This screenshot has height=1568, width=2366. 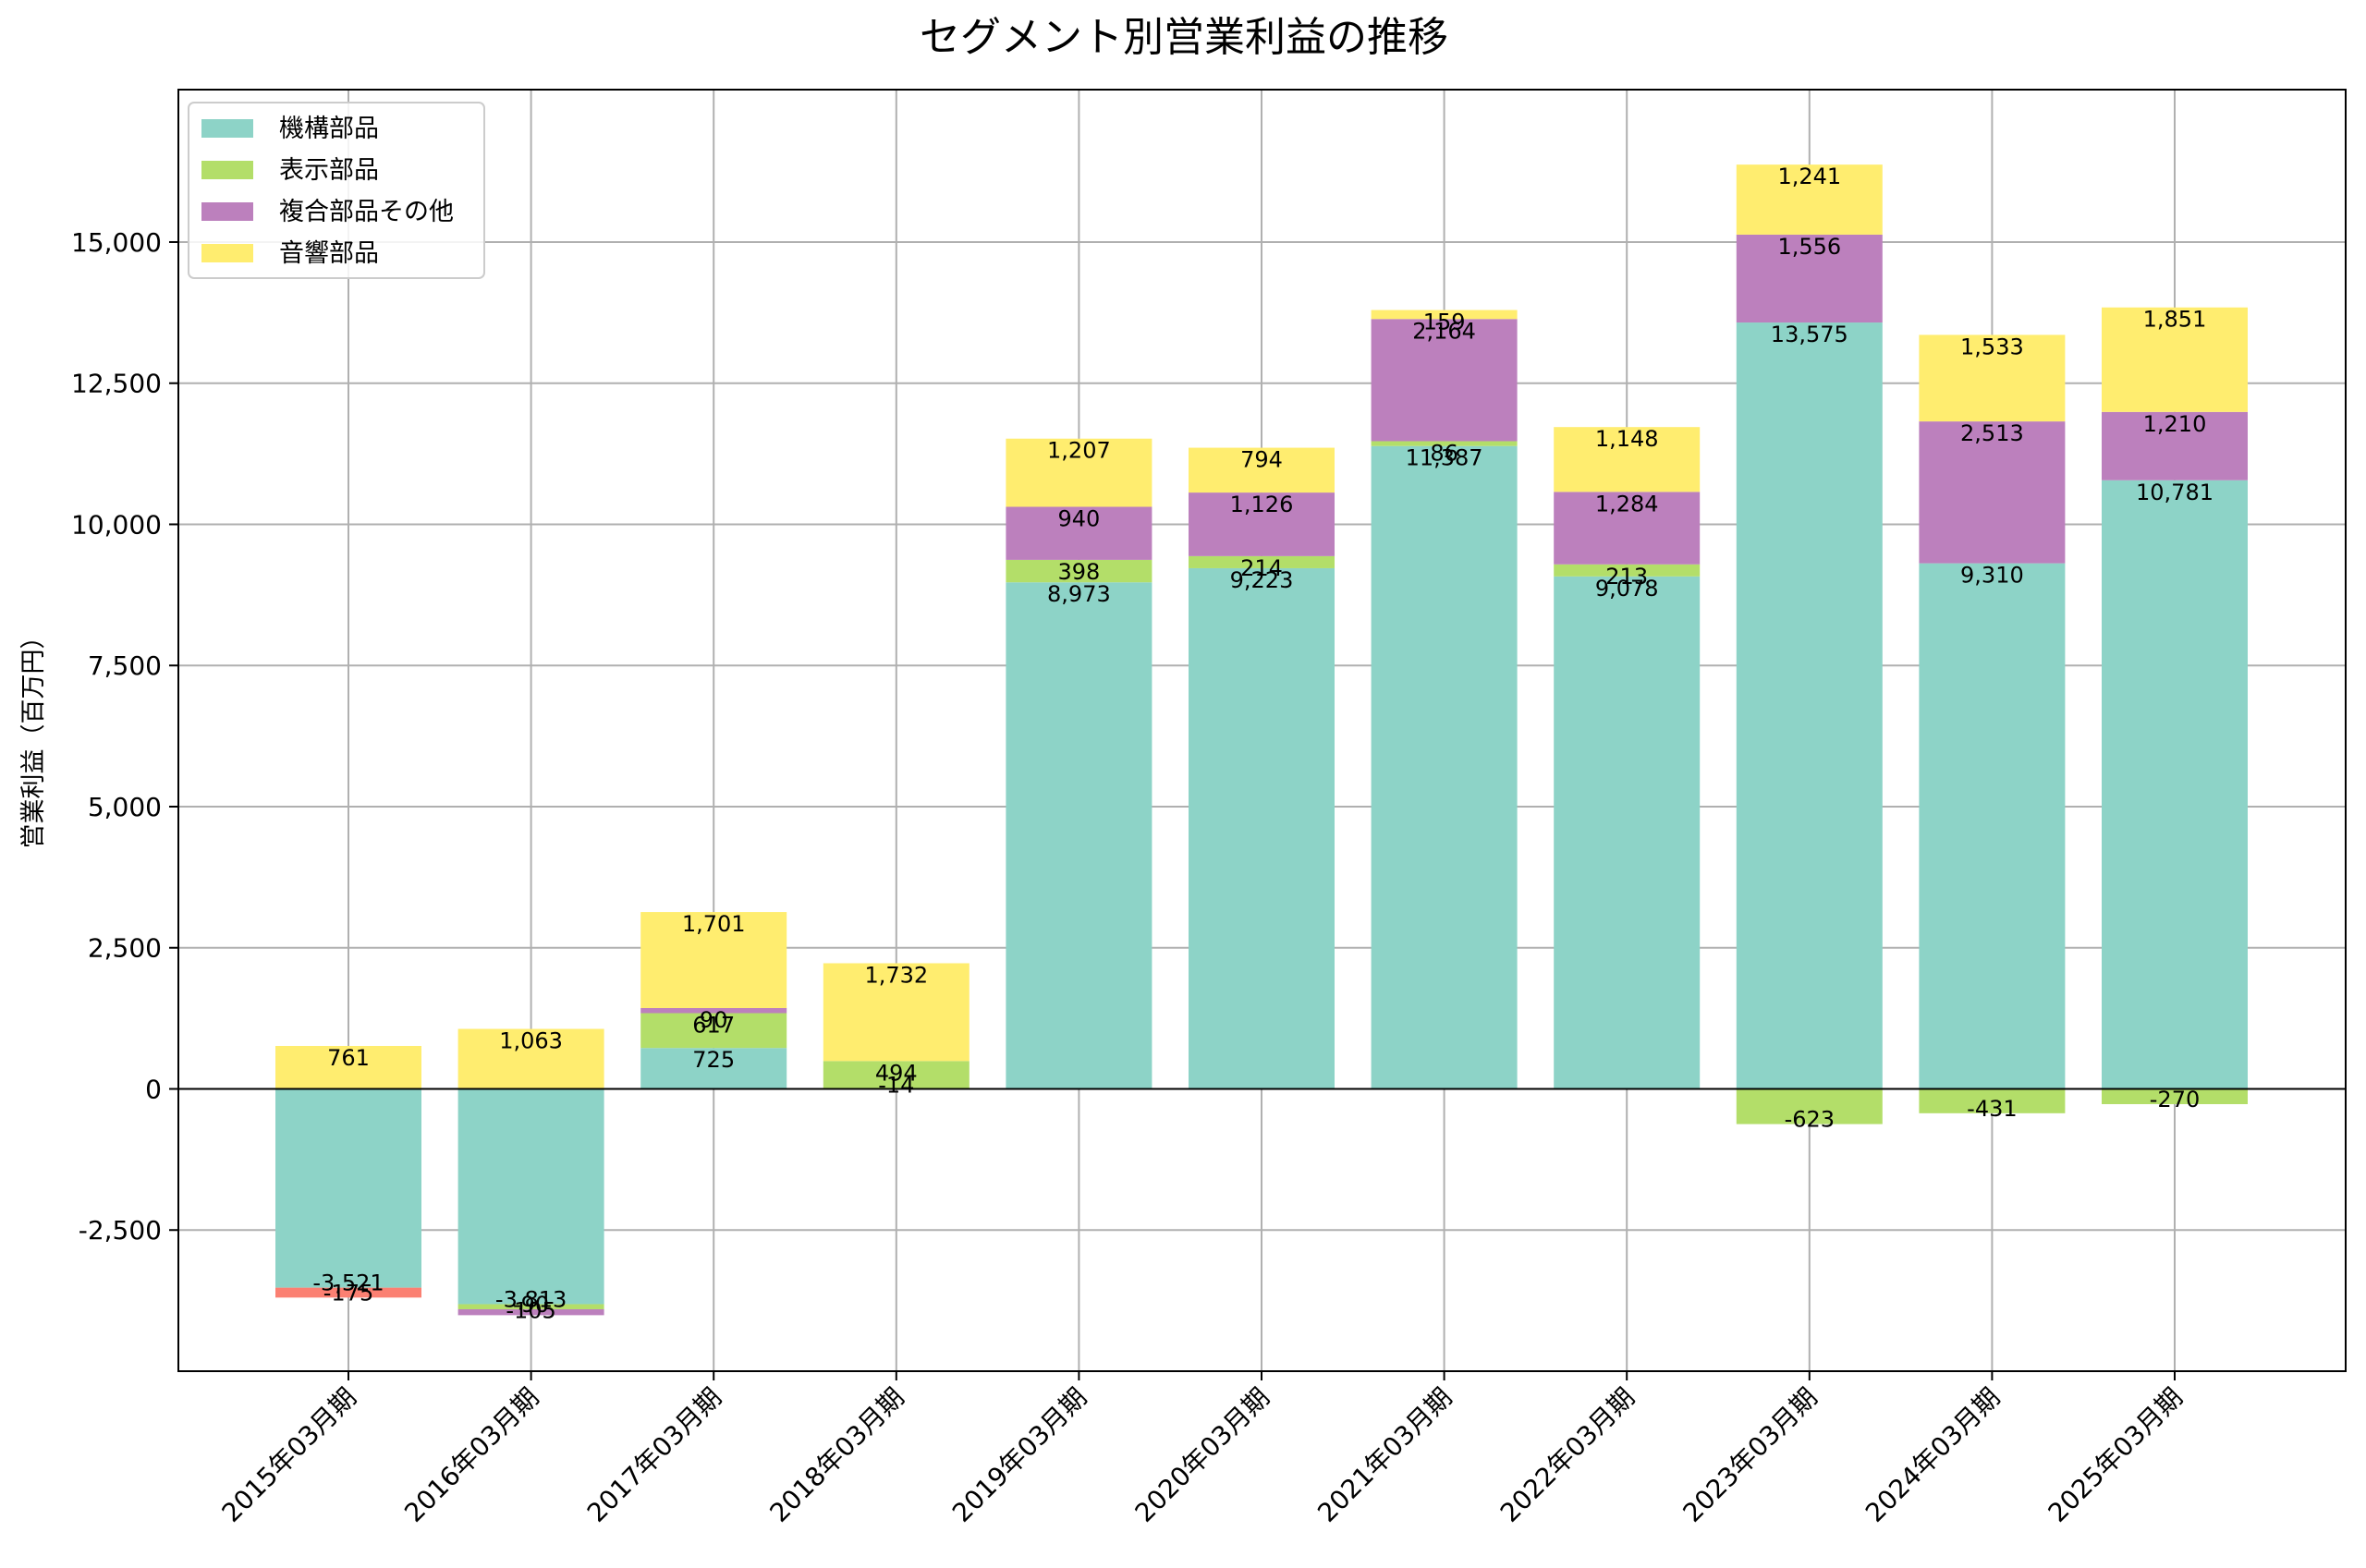 I want to click on series-2-label: 1,126, so click(x=1262, y=504).